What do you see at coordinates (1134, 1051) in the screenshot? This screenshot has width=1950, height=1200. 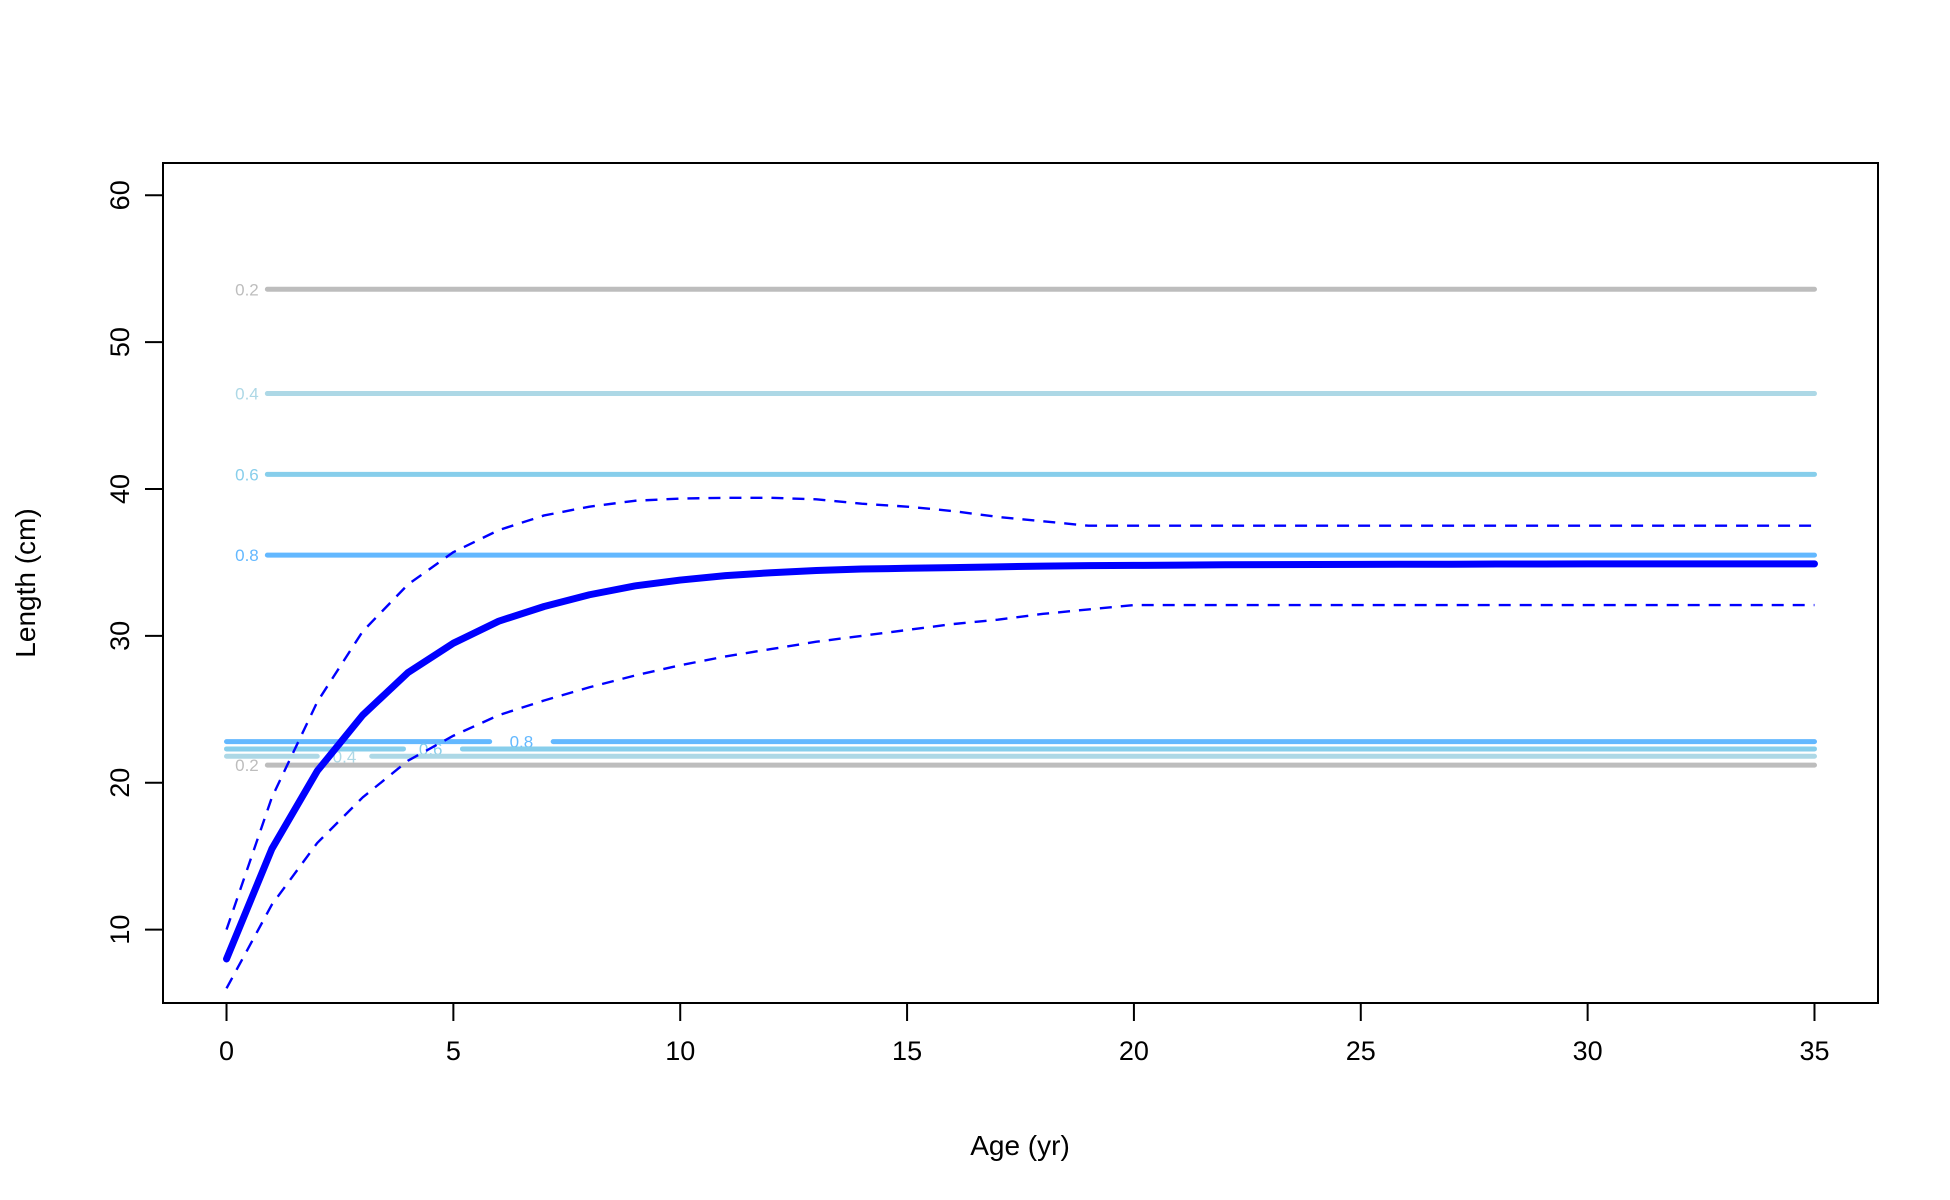 I see `x-tick-label-20: 20` at bounding box center [1134, 1051].